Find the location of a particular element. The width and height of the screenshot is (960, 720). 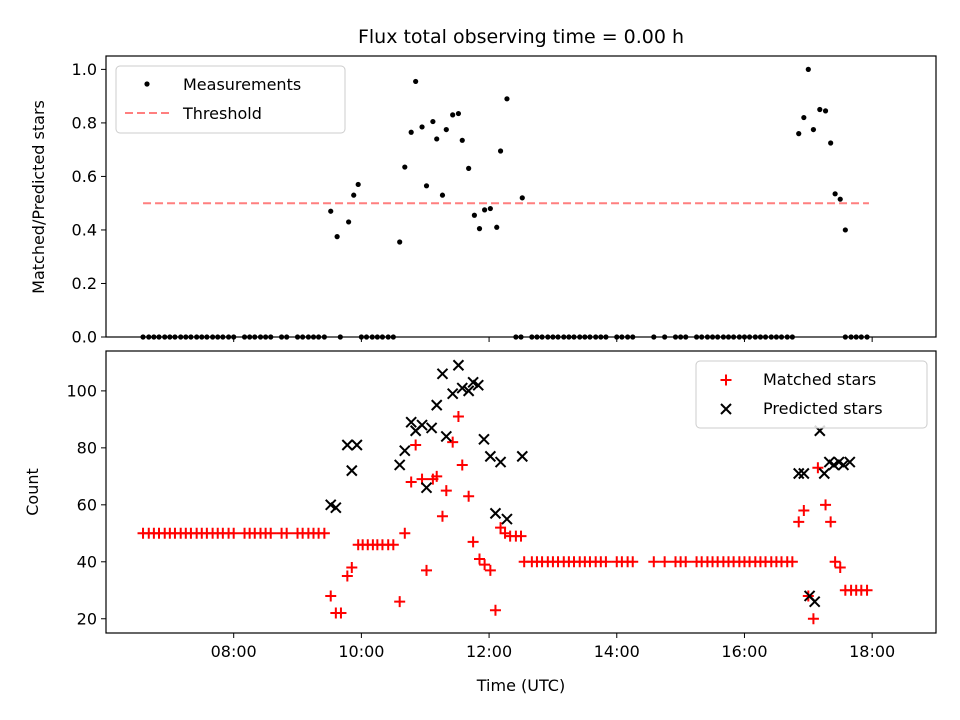

y-tick-label: 40 is located at coordinates (87, 561).